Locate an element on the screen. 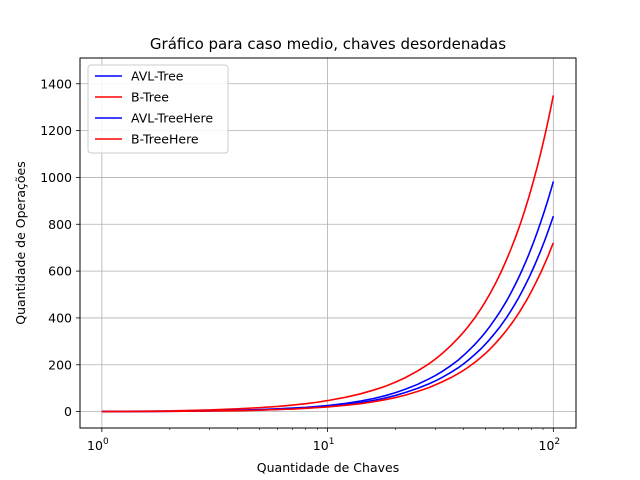 This screenshot has width=640, height=480. legend: AVL-Tree B-Tree AVL-TreeHere B-TreeHere is located at coordinates (158, 109).